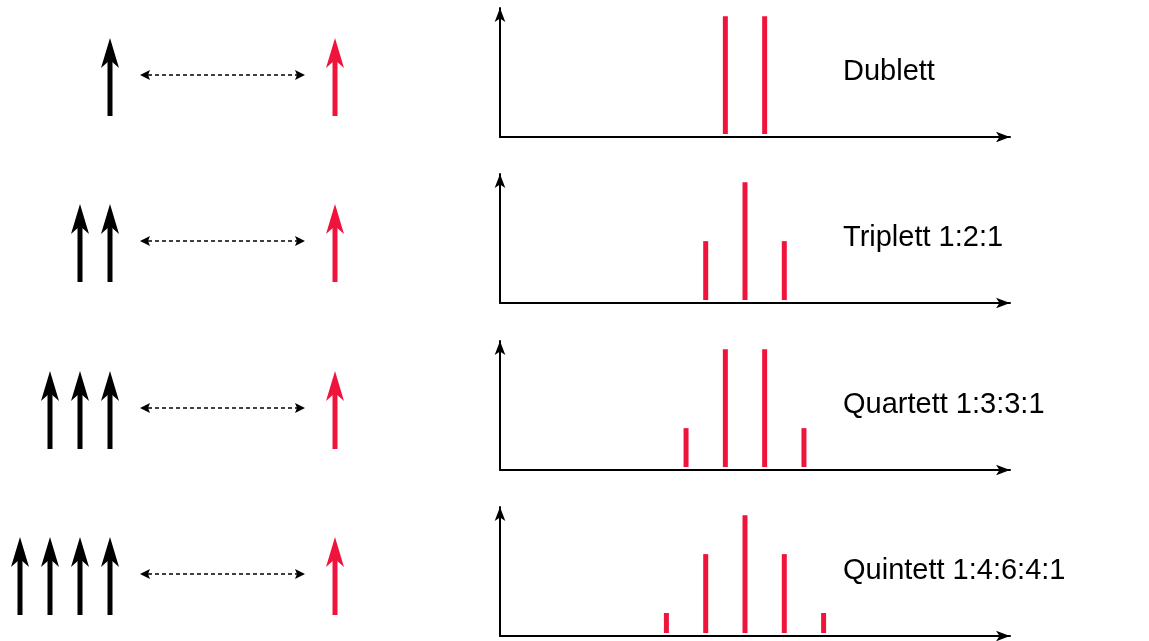  I want to click on text: Quartett 1:3:3:1, so click(944, 402).